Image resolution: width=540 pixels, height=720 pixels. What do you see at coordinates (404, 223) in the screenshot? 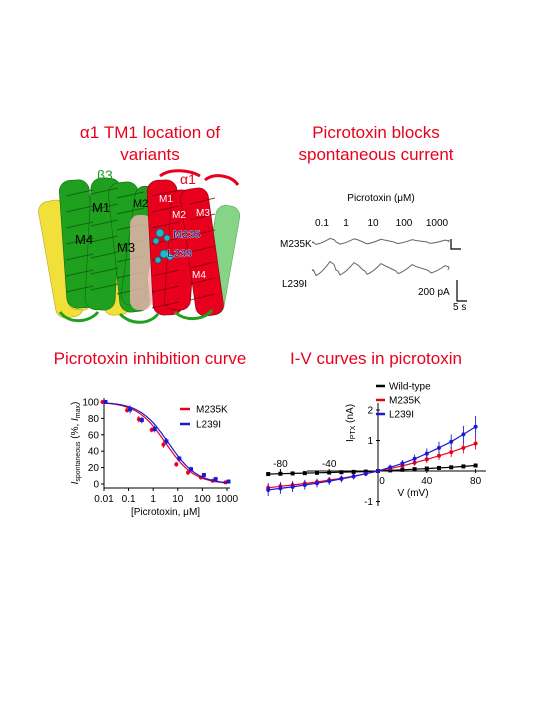
I see `concentration-label: 100` at bounding box center [404, 223].